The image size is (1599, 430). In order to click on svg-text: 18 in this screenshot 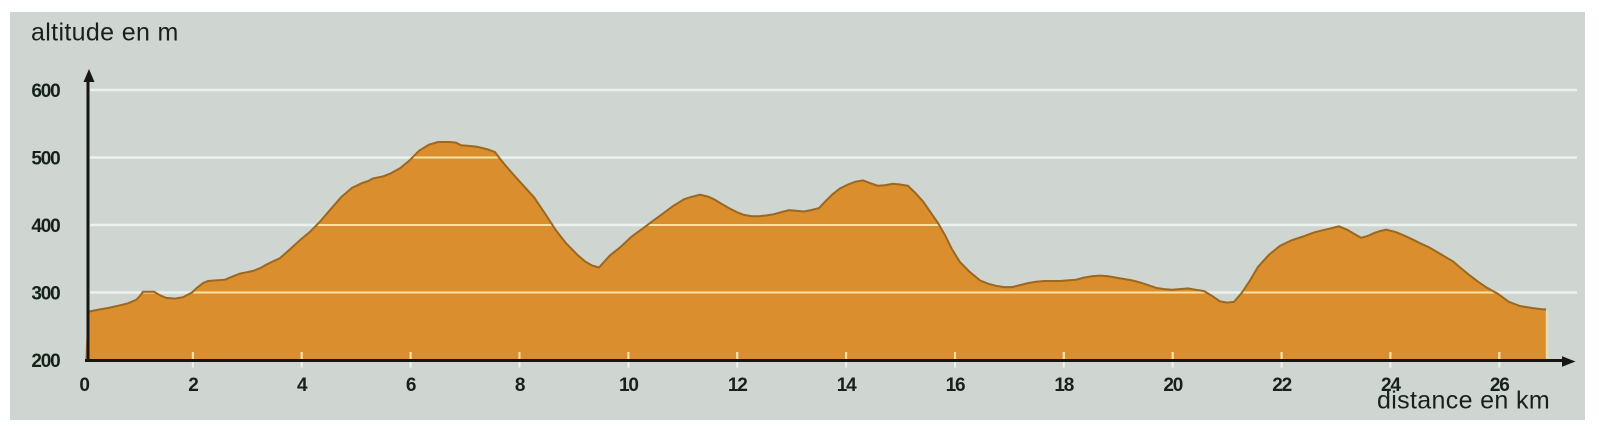, I will do `click(1063, 385)`.